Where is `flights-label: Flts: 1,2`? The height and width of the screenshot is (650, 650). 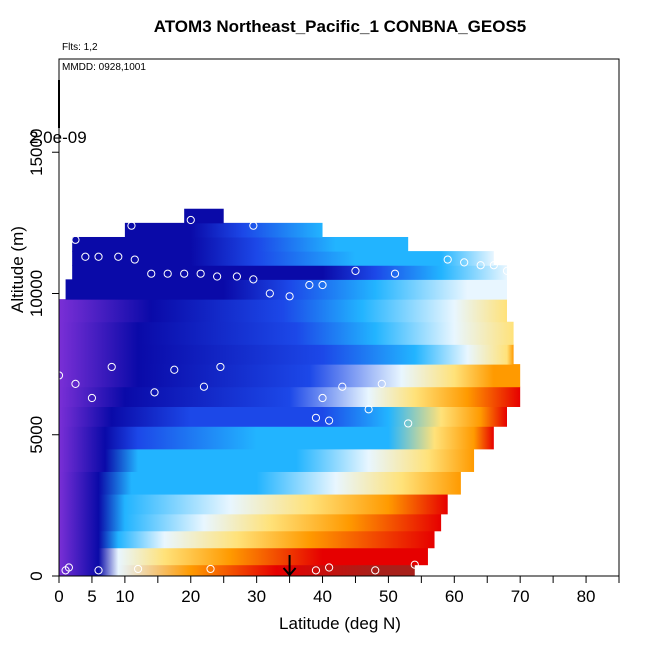
flights-label: Flts: 1,2 is located at coordinates (80, 47).